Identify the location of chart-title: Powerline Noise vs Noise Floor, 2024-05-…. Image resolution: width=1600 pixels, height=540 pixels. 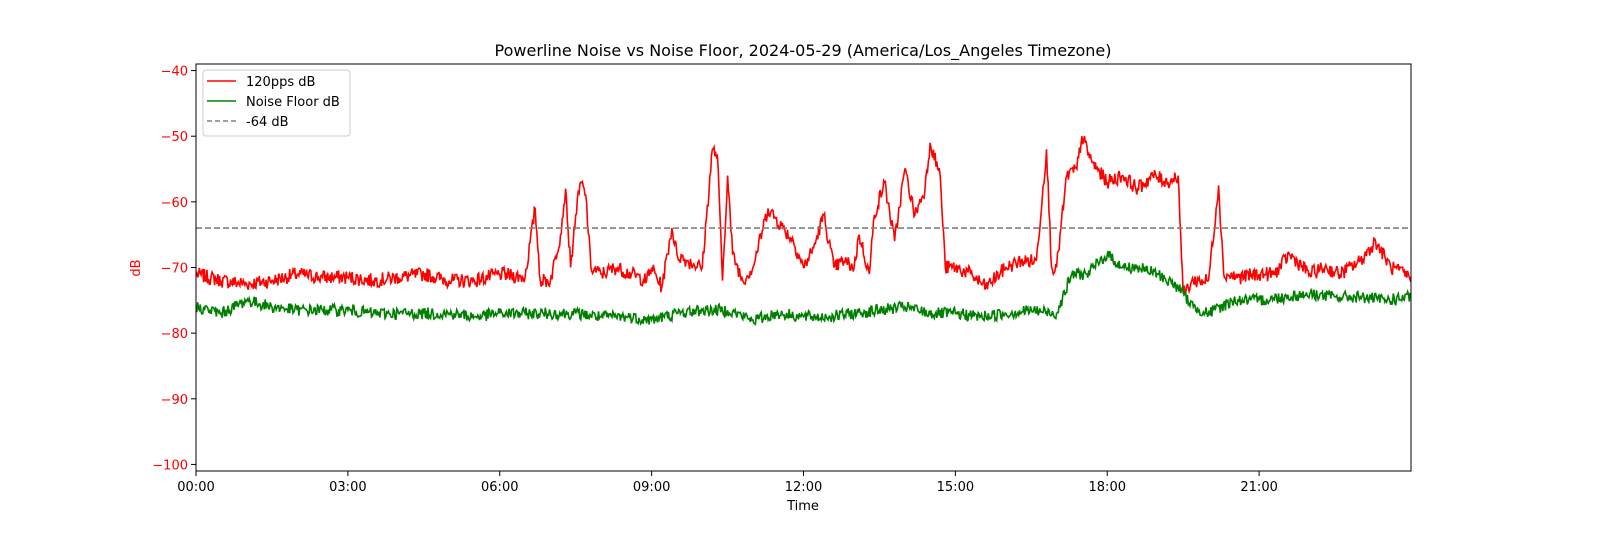
(803, 51).